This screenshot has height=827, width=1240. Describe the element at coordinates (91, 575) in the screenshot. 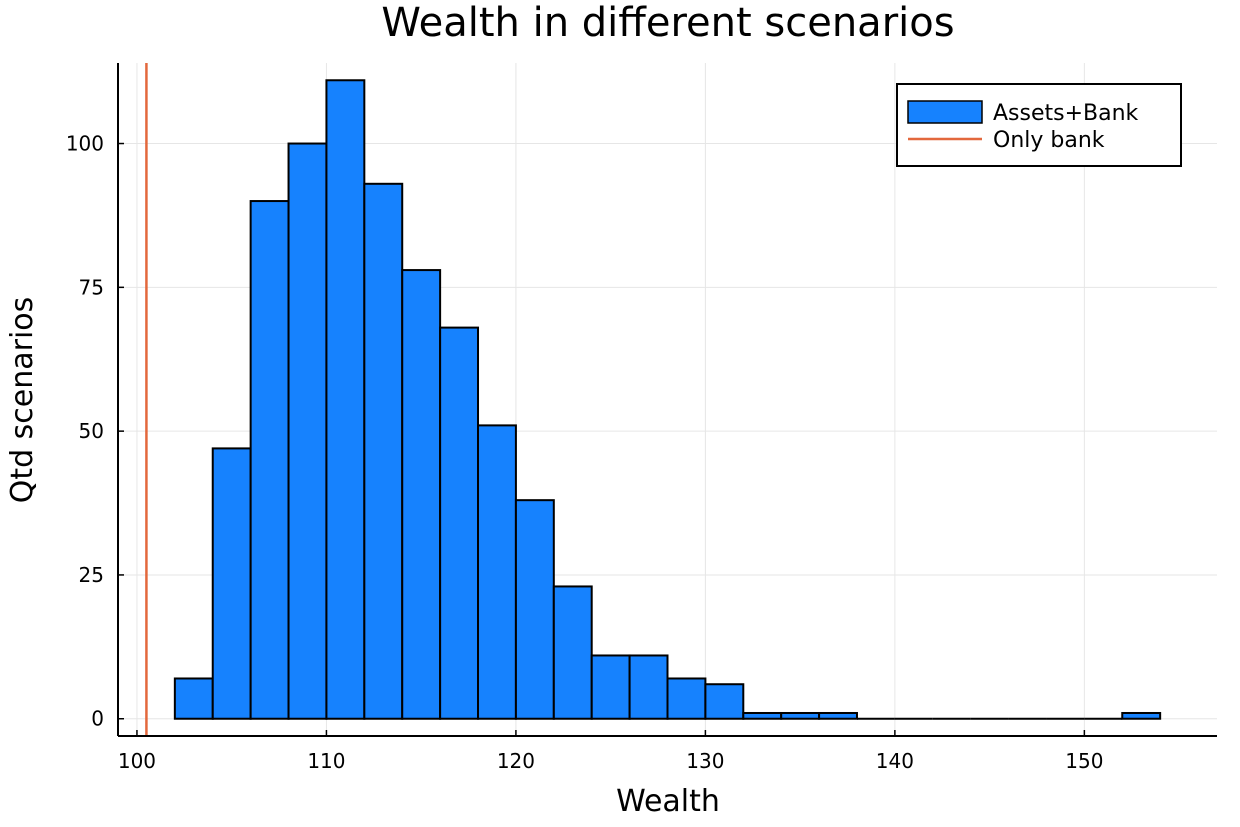

I see `y-tick-label: 25` at that location.